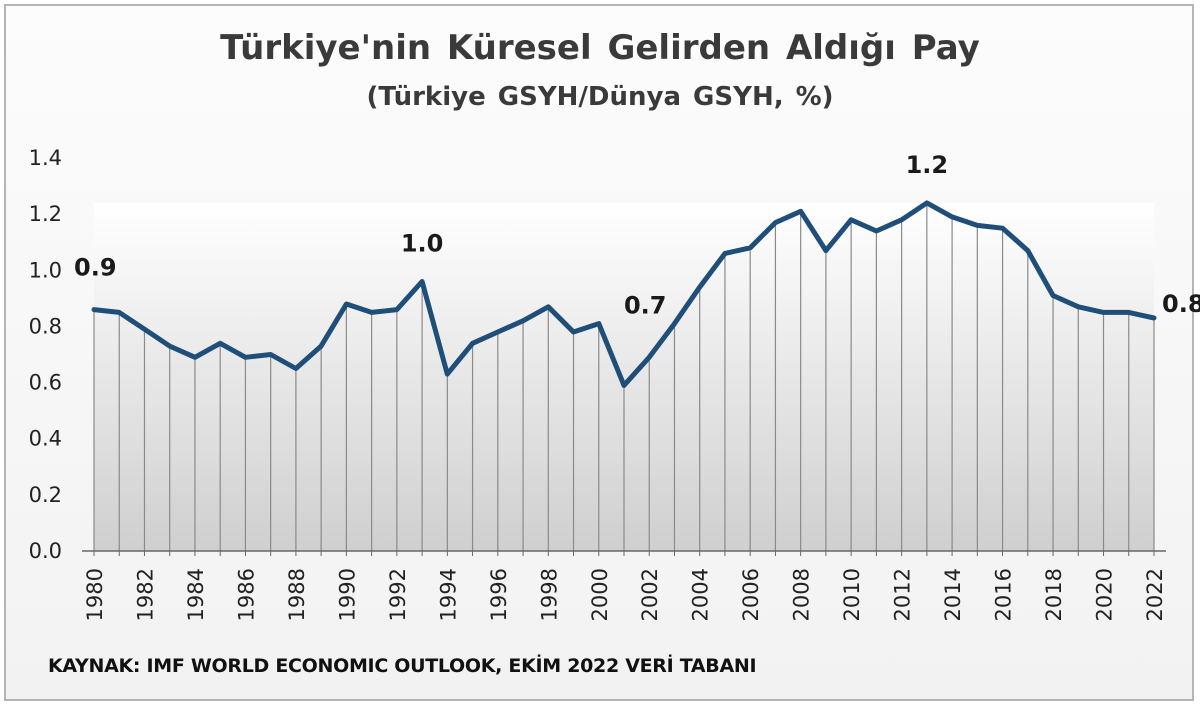  I want to click on chart-subtitle: (Türkiye GSYH/Dünya GSYH, %), so click(600, 97).